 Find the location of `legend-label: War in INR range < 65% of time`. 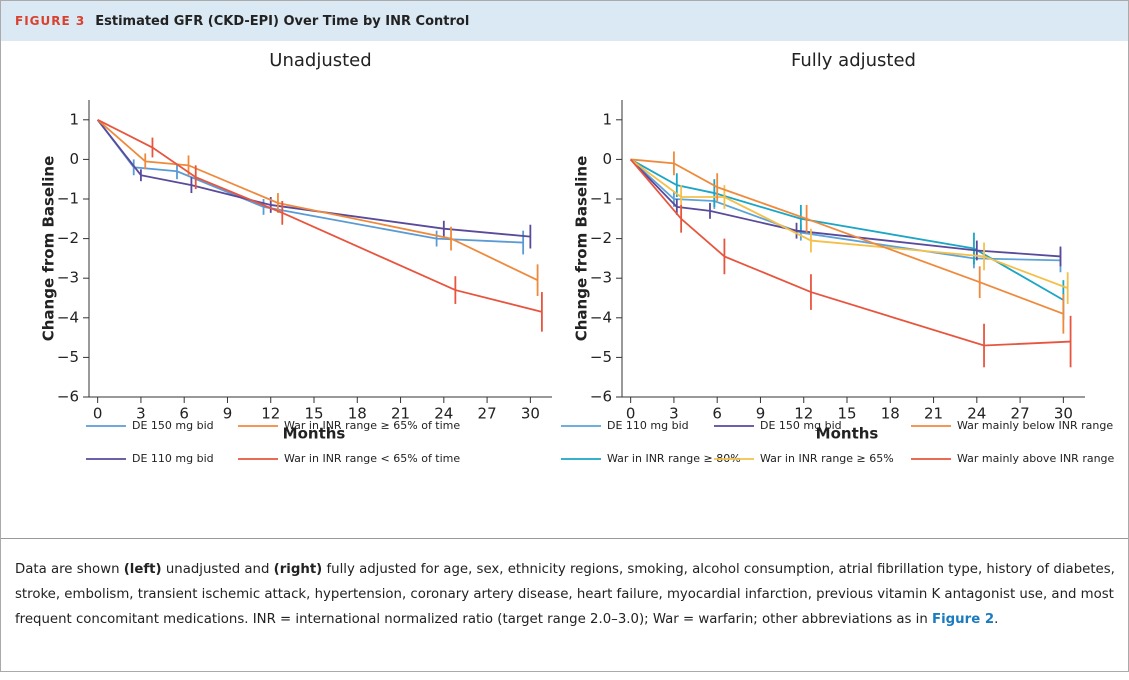

legend-label: War in INR range < 65% of time is located at coordinates (372, 458).